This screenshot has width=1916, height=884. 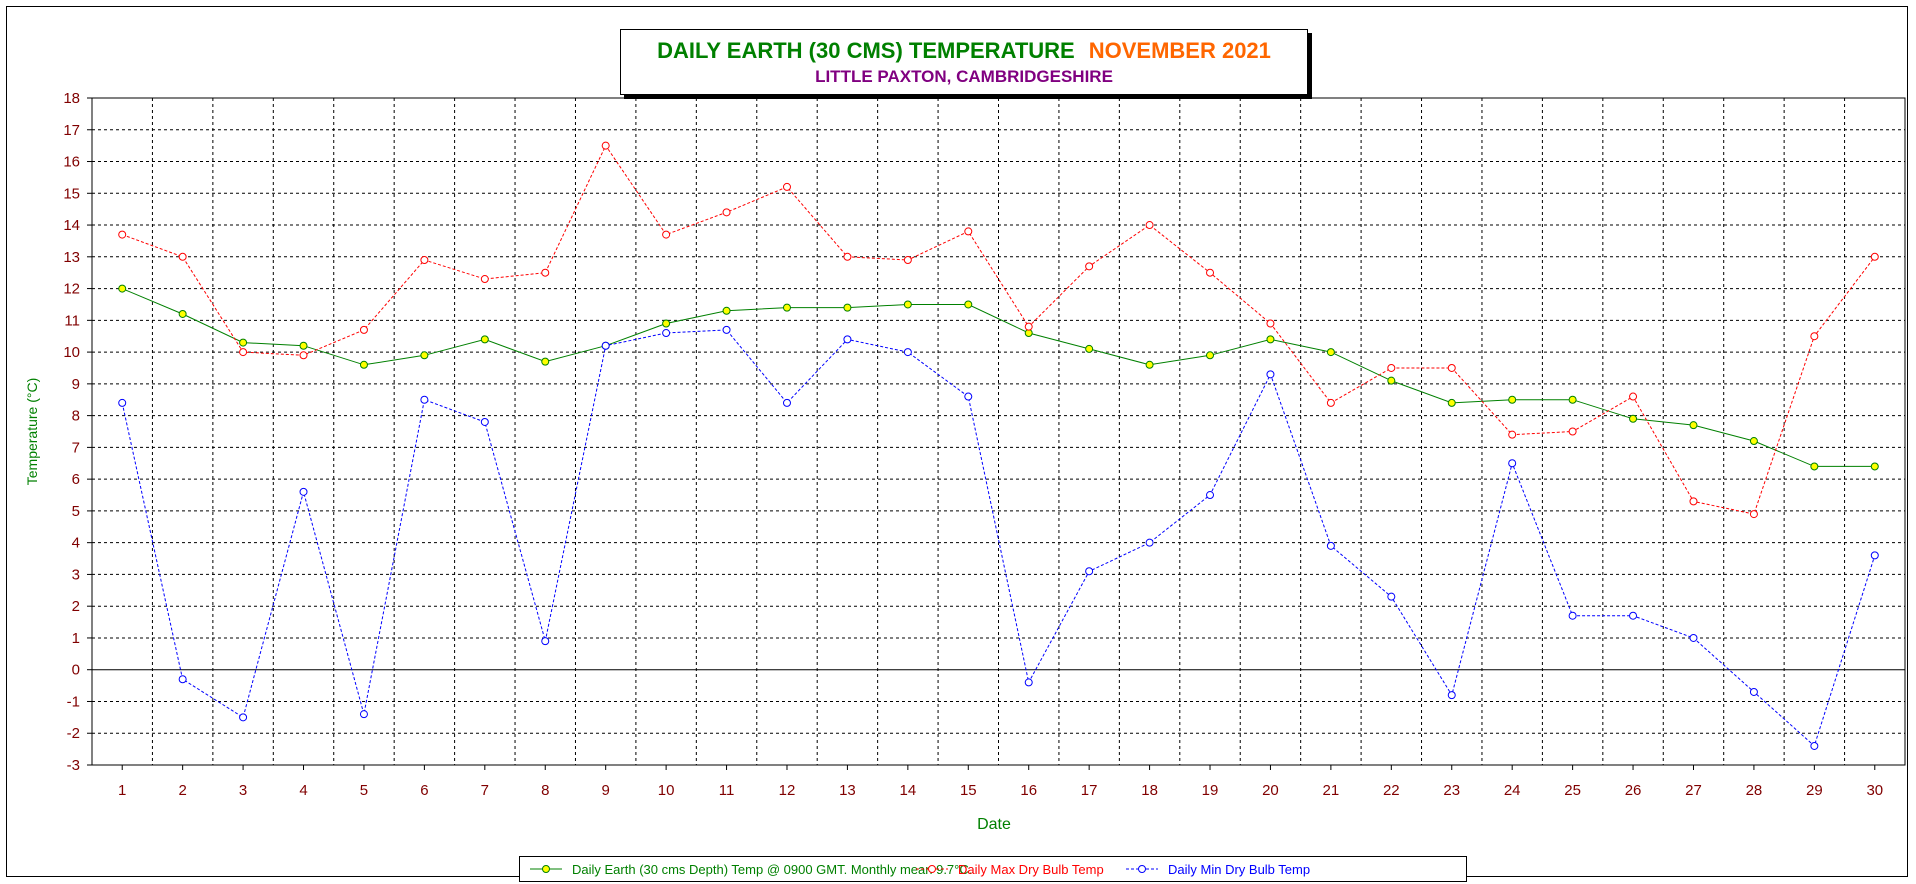 What do you see at coordinates (76, 416) in the screenshot?
I see `y-tick-label: 8` at bounding box center [76, 416].